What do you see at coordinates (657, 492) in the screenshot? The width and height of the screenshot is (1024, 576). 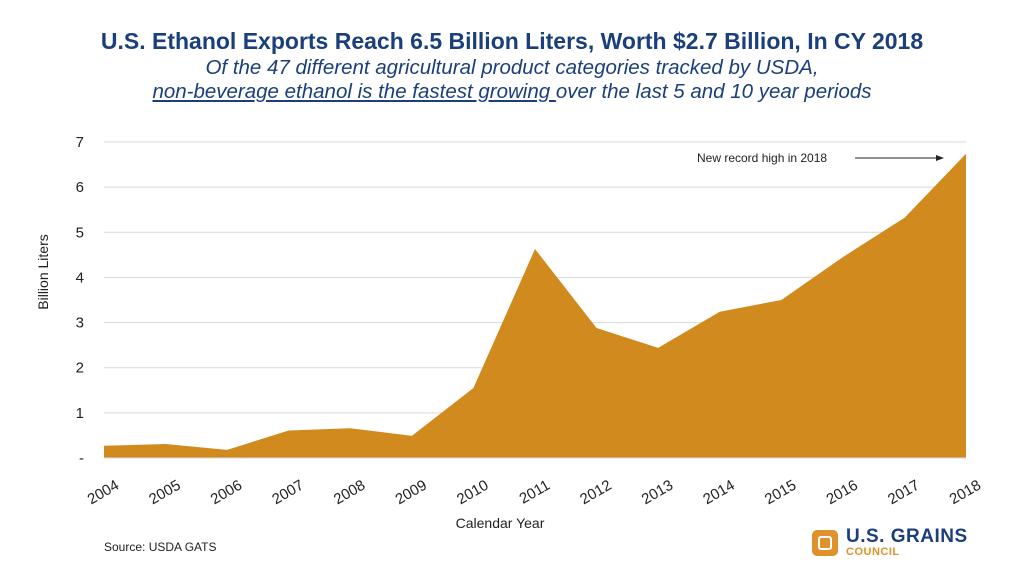 I see `x-tick-label: 2013` at bounding box center [657, 492].